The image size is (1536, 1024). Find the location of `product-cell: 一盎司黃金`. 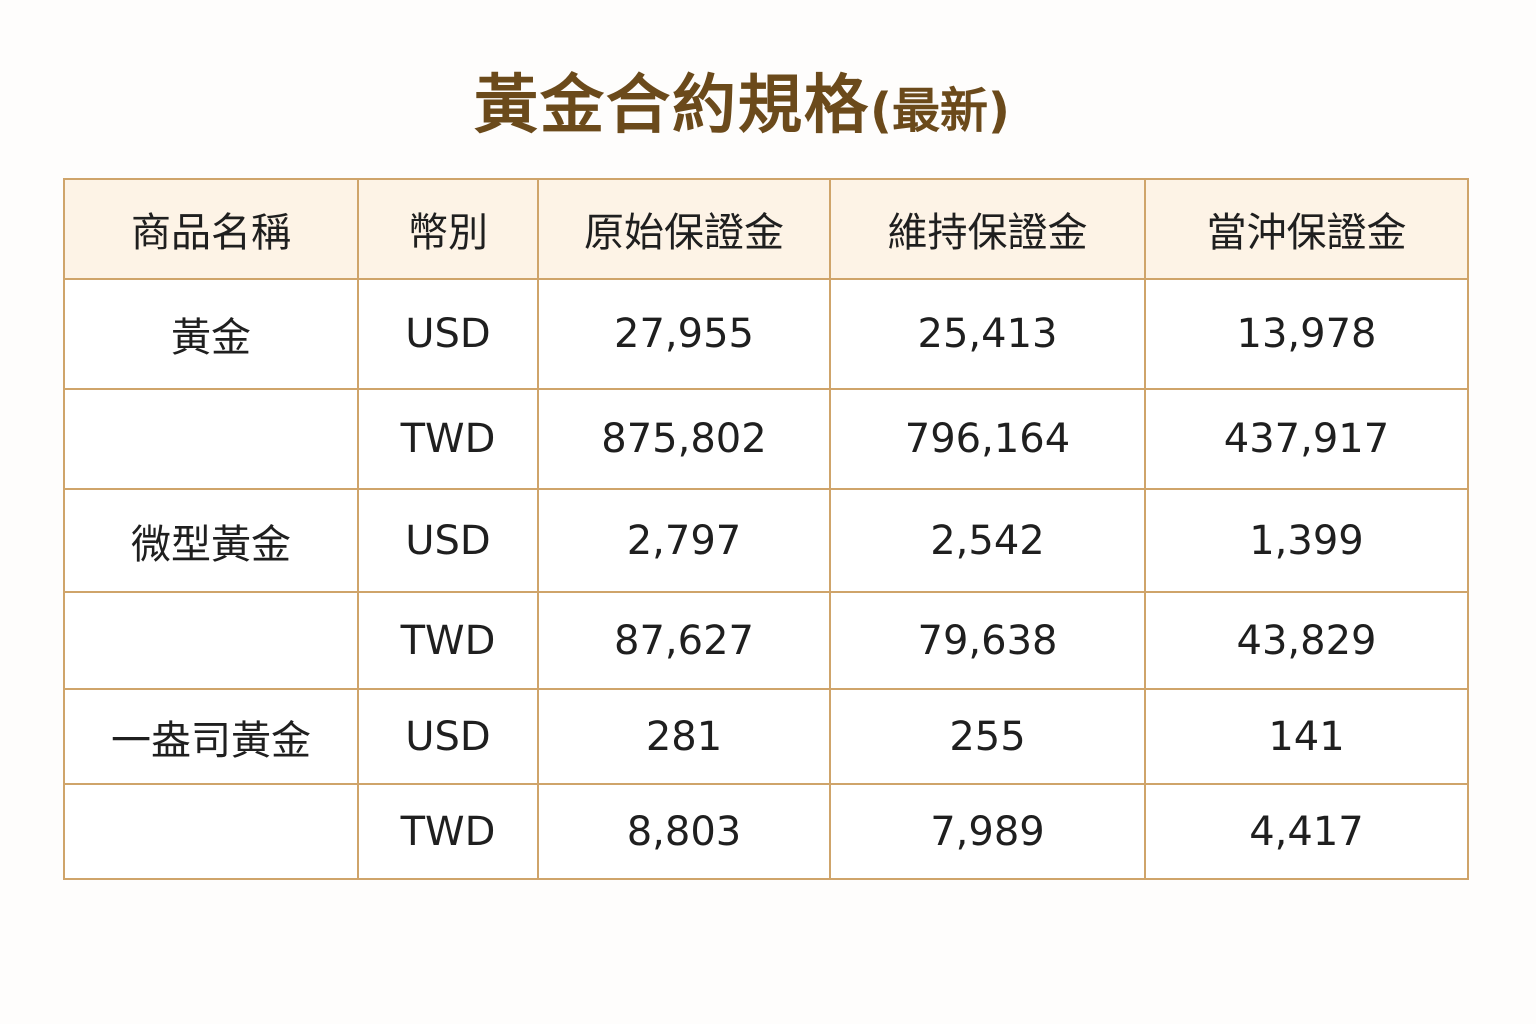

product-cell: 一盎司黃金 is located at coordinates (211, 736).